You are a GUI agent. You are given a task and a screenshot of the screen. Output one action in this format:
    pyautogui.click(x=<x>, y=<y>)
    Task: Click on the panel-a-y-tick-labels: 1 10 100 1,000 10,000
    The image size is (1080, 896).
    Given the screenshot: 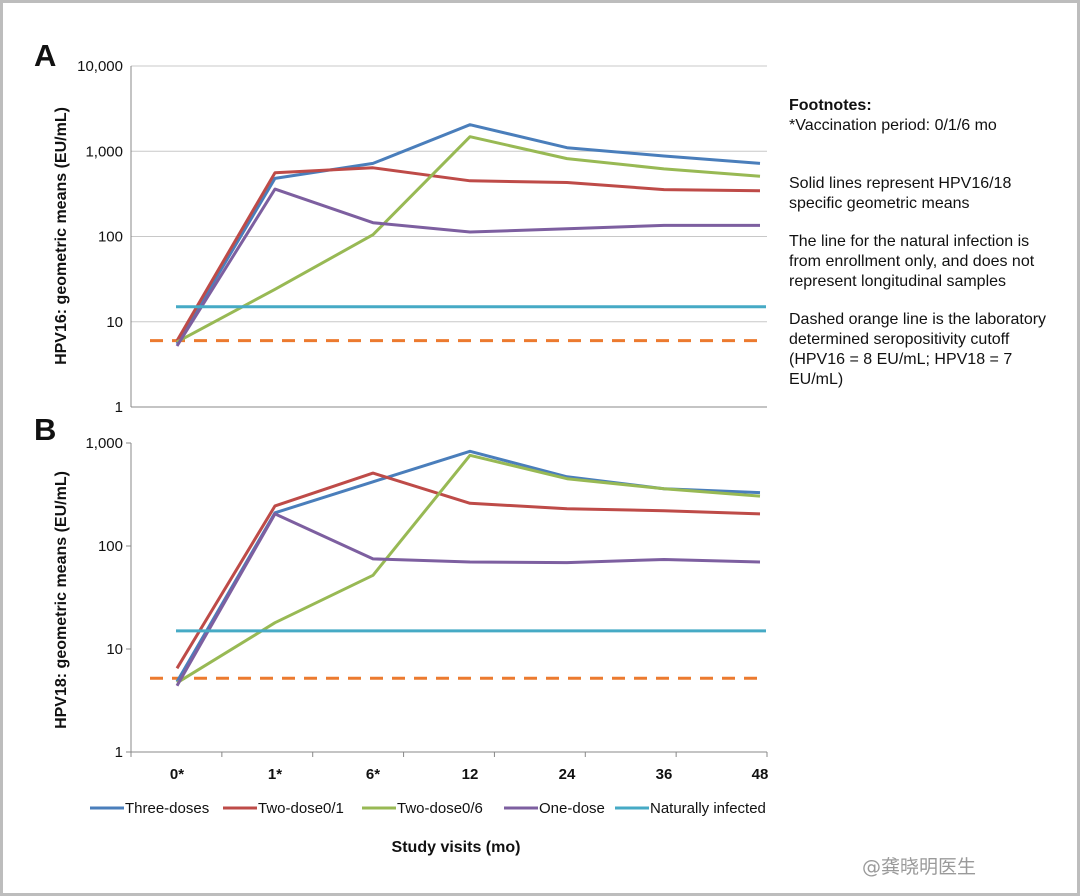 What is the action you would take?
    pyautogui.click(x=100, y=237)
    